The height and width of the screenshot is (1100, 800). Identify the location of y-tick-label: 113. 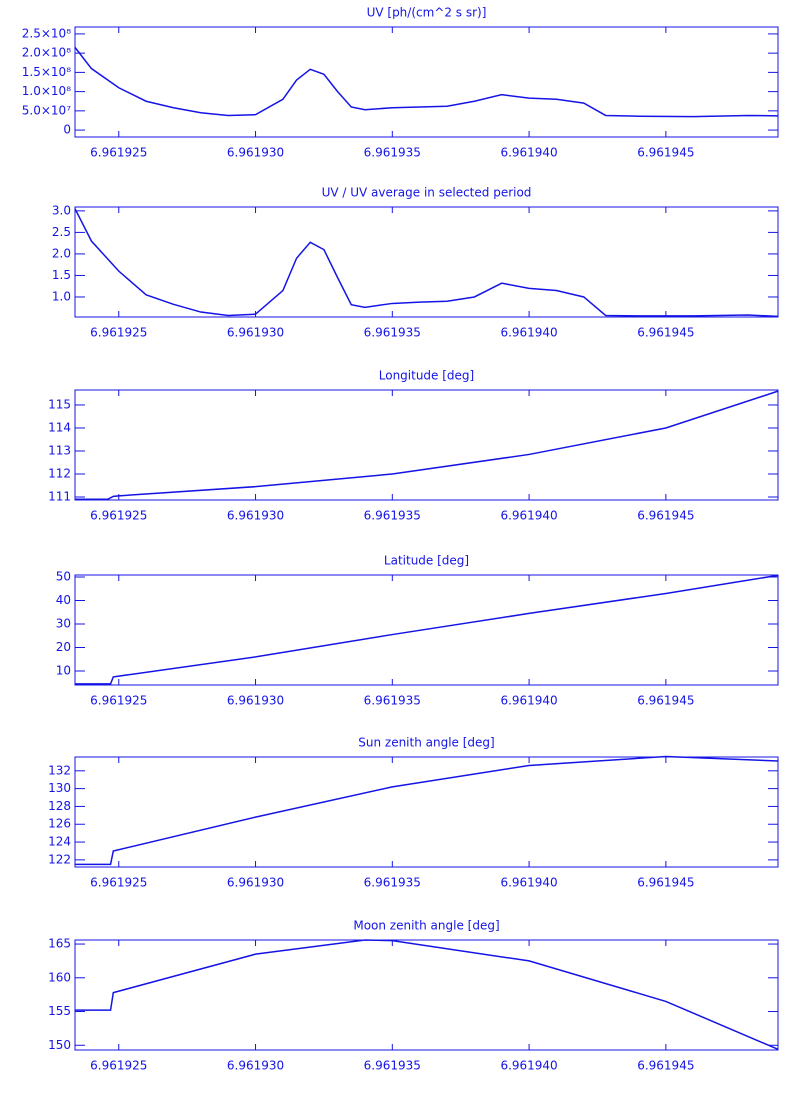
(59, 450).